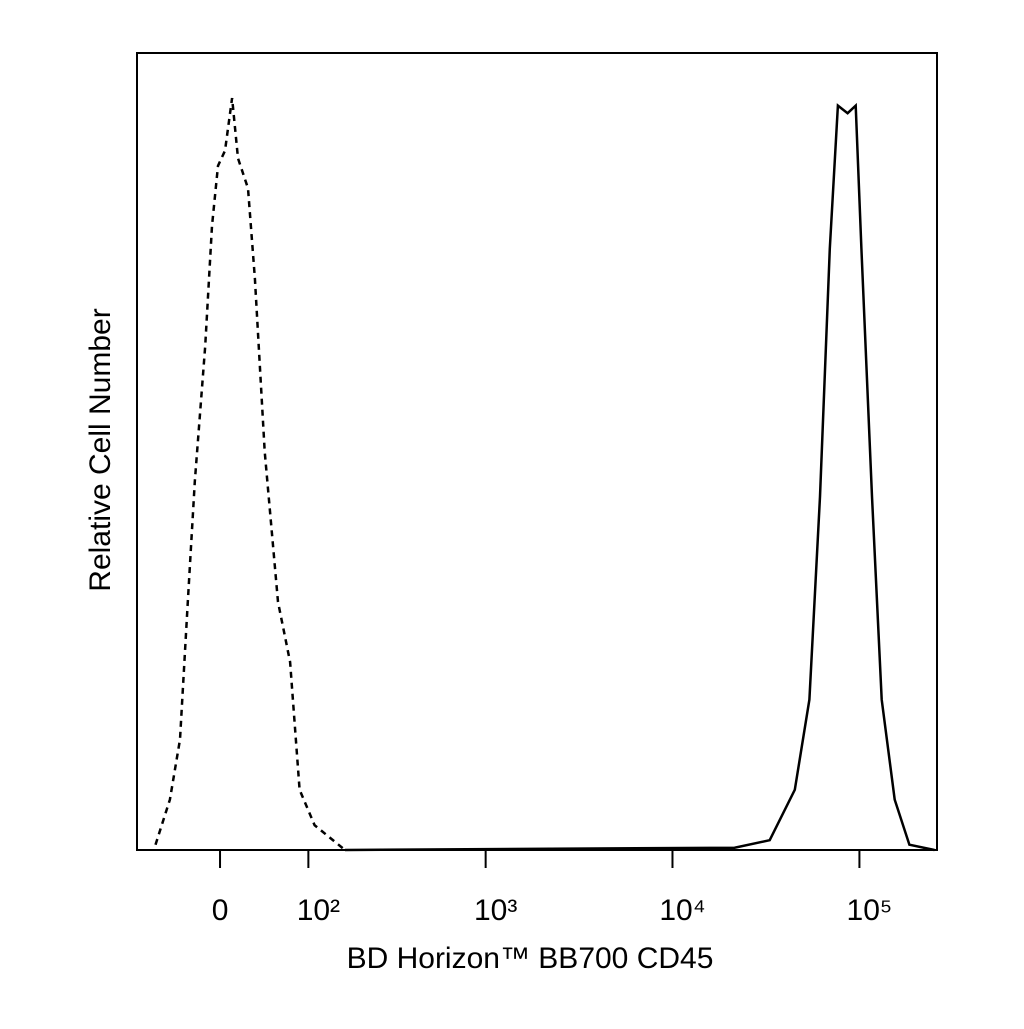  I want to click on x-axis-label: BD Horizon™ BB700 CD45, so click(530, 958).